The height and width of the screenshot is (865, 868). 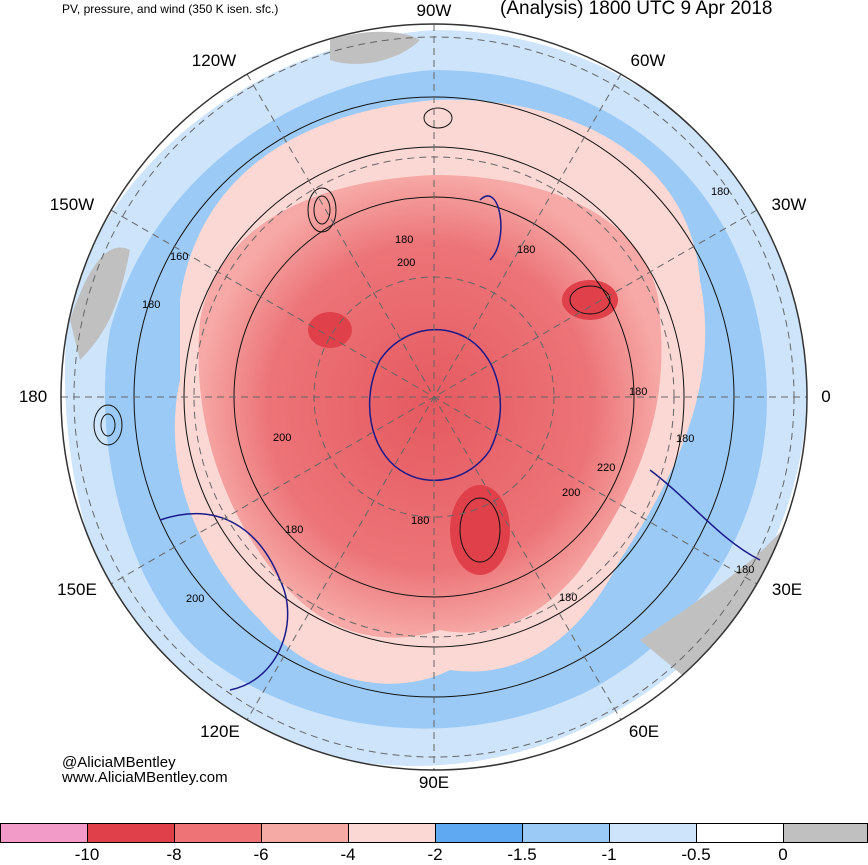 I want to click on lon-label-60w: 60W, so click(x=648, y=60).